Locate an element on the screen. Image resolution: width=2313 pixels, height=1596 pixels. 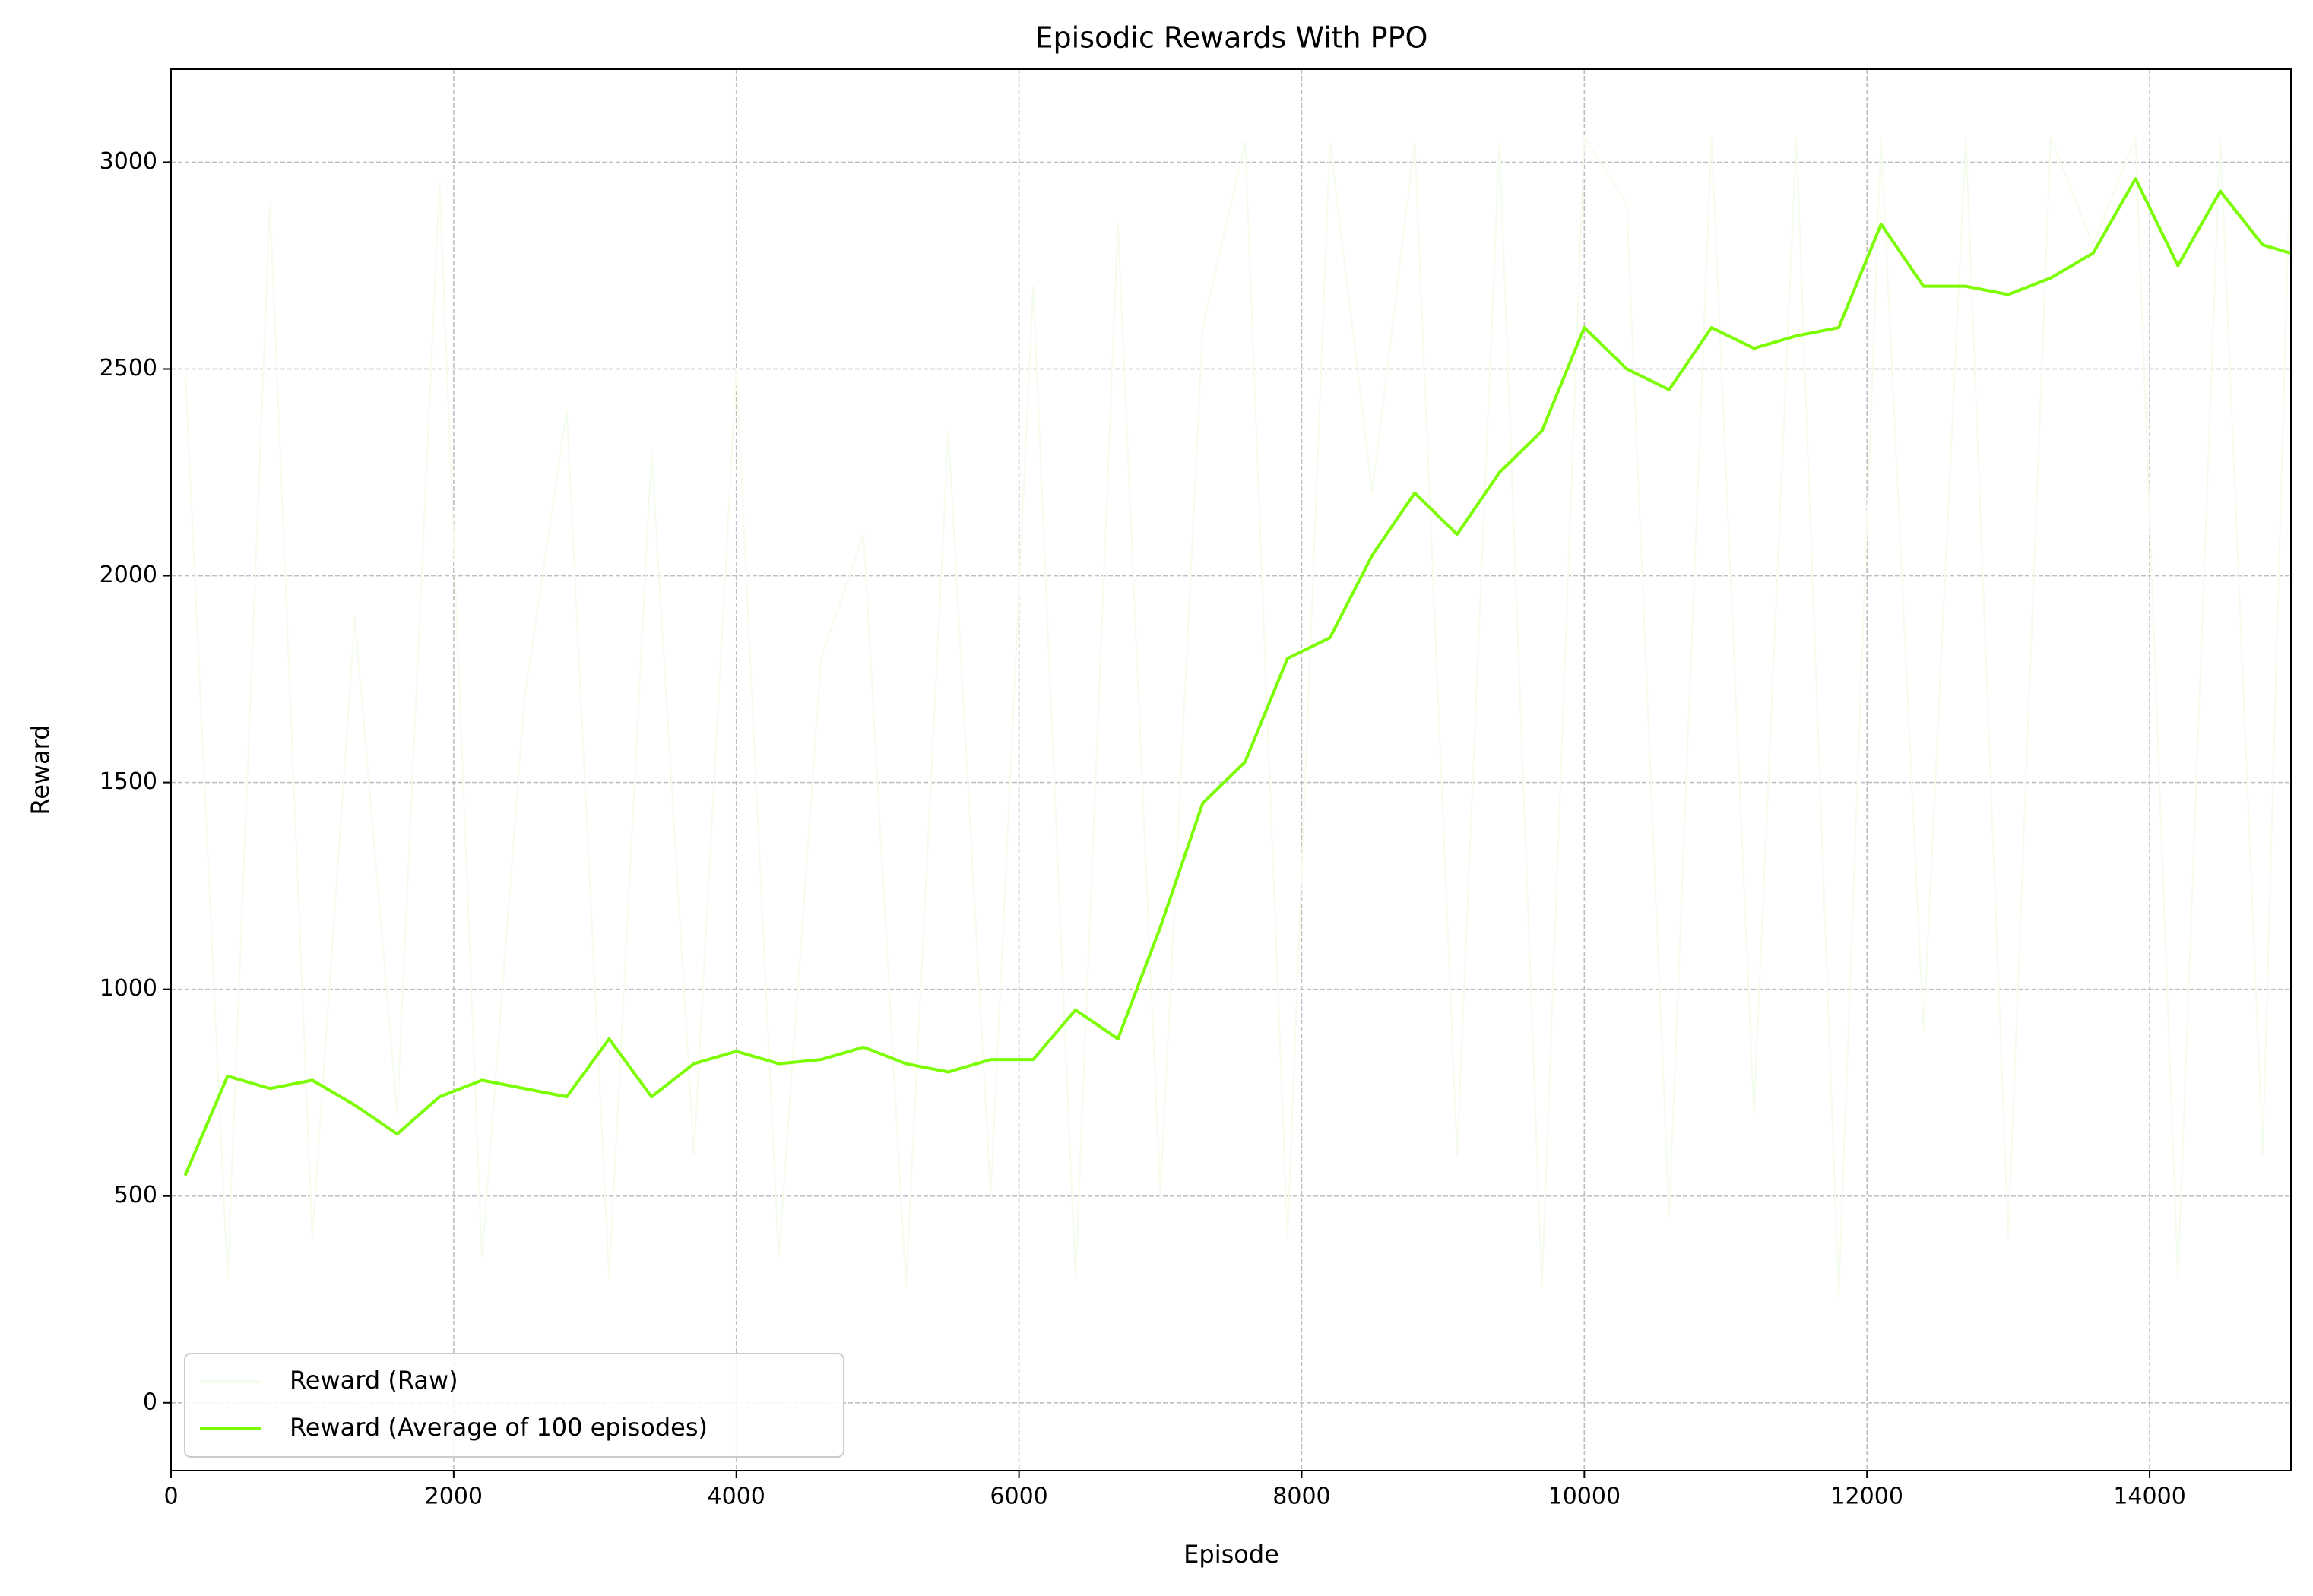
x-tick-label: 2000 is located at coordinates (454, 1497).